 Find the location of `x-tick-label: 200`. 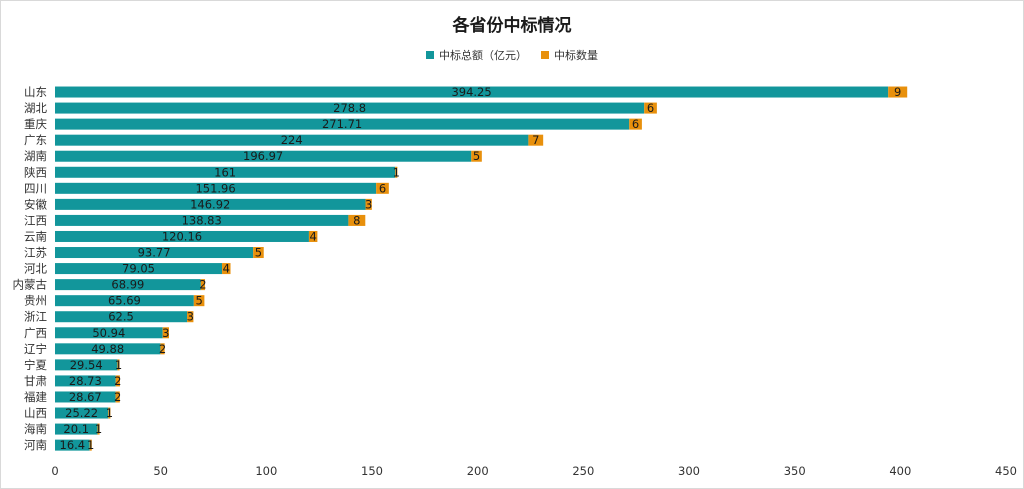

x-tick-label: 200 is located at coordinates (478, 471).